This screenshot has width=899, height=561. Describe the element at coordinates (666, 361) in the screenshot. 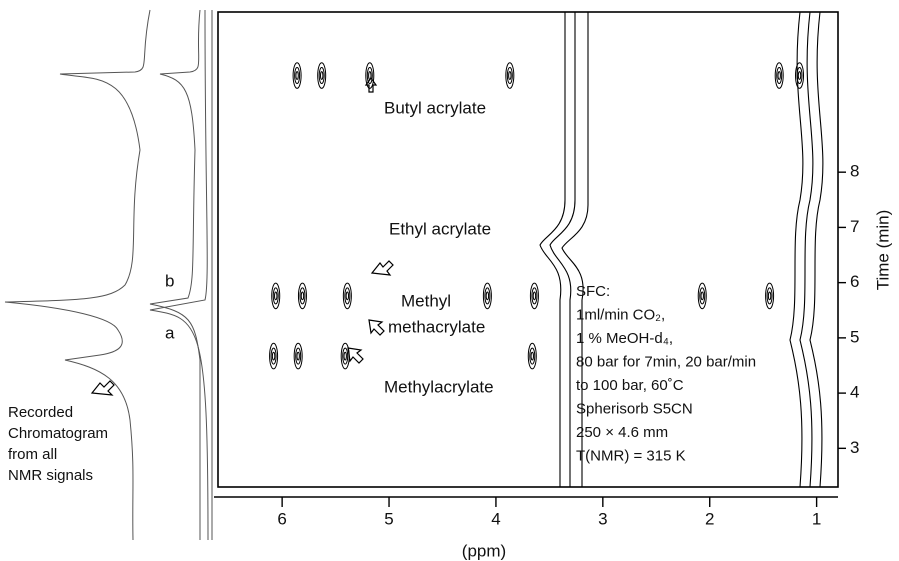

I see `sfc-info: 80 bar for 7min, 20 bar/min` at that location.